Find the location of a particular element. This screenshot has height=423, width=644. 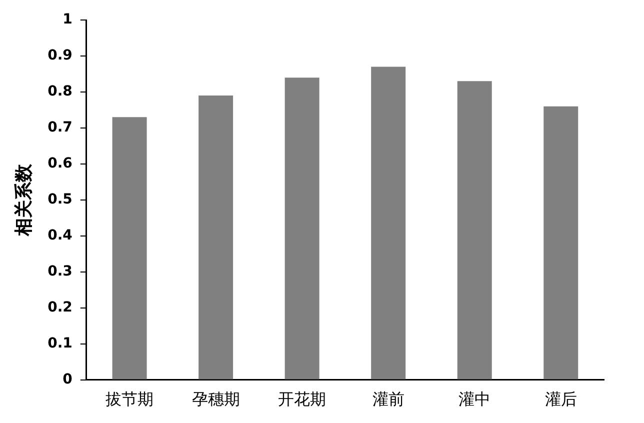

x-tick-label: 孕穗期 is located at coordinates (216, 399).